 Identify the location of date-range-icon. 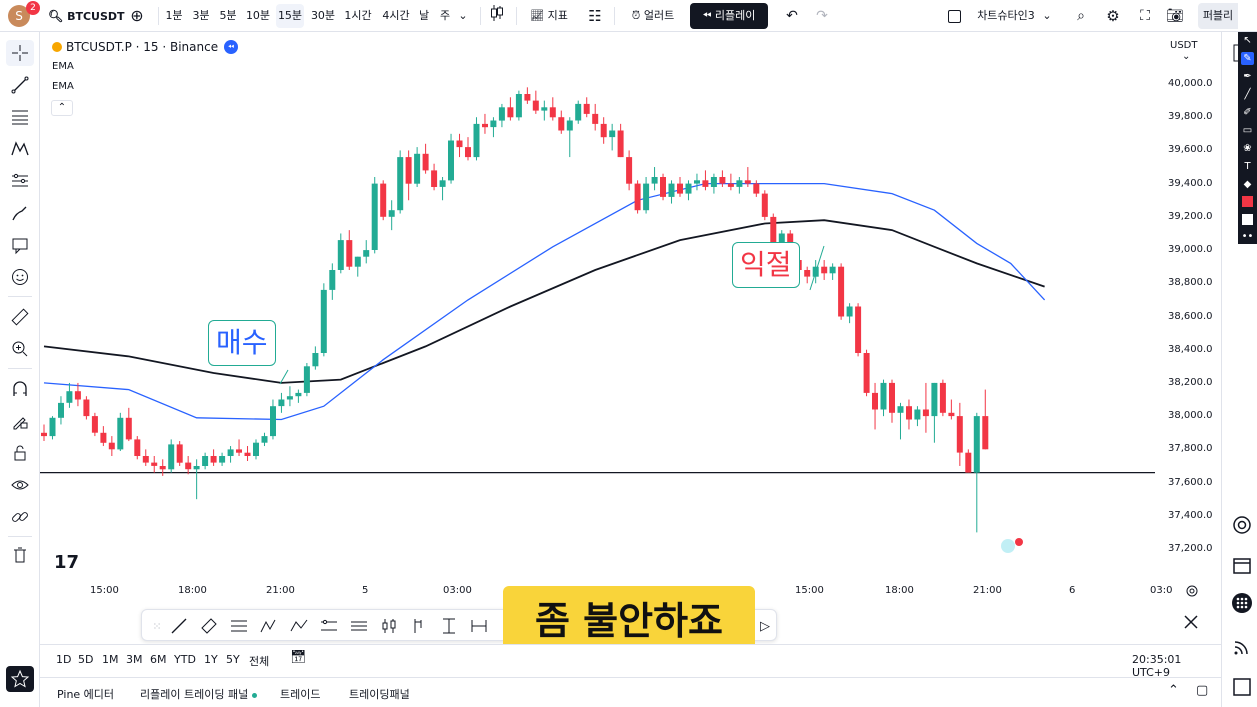
(479, 626).